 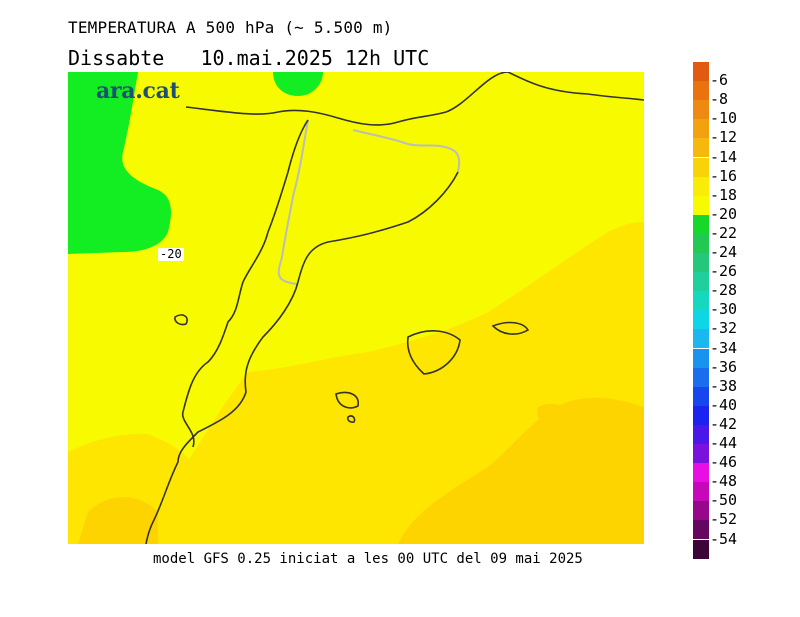 What do you see at coordinates (181, 320) in the screenshot?
I see `lake-outline` at bounding box center [181, 320].